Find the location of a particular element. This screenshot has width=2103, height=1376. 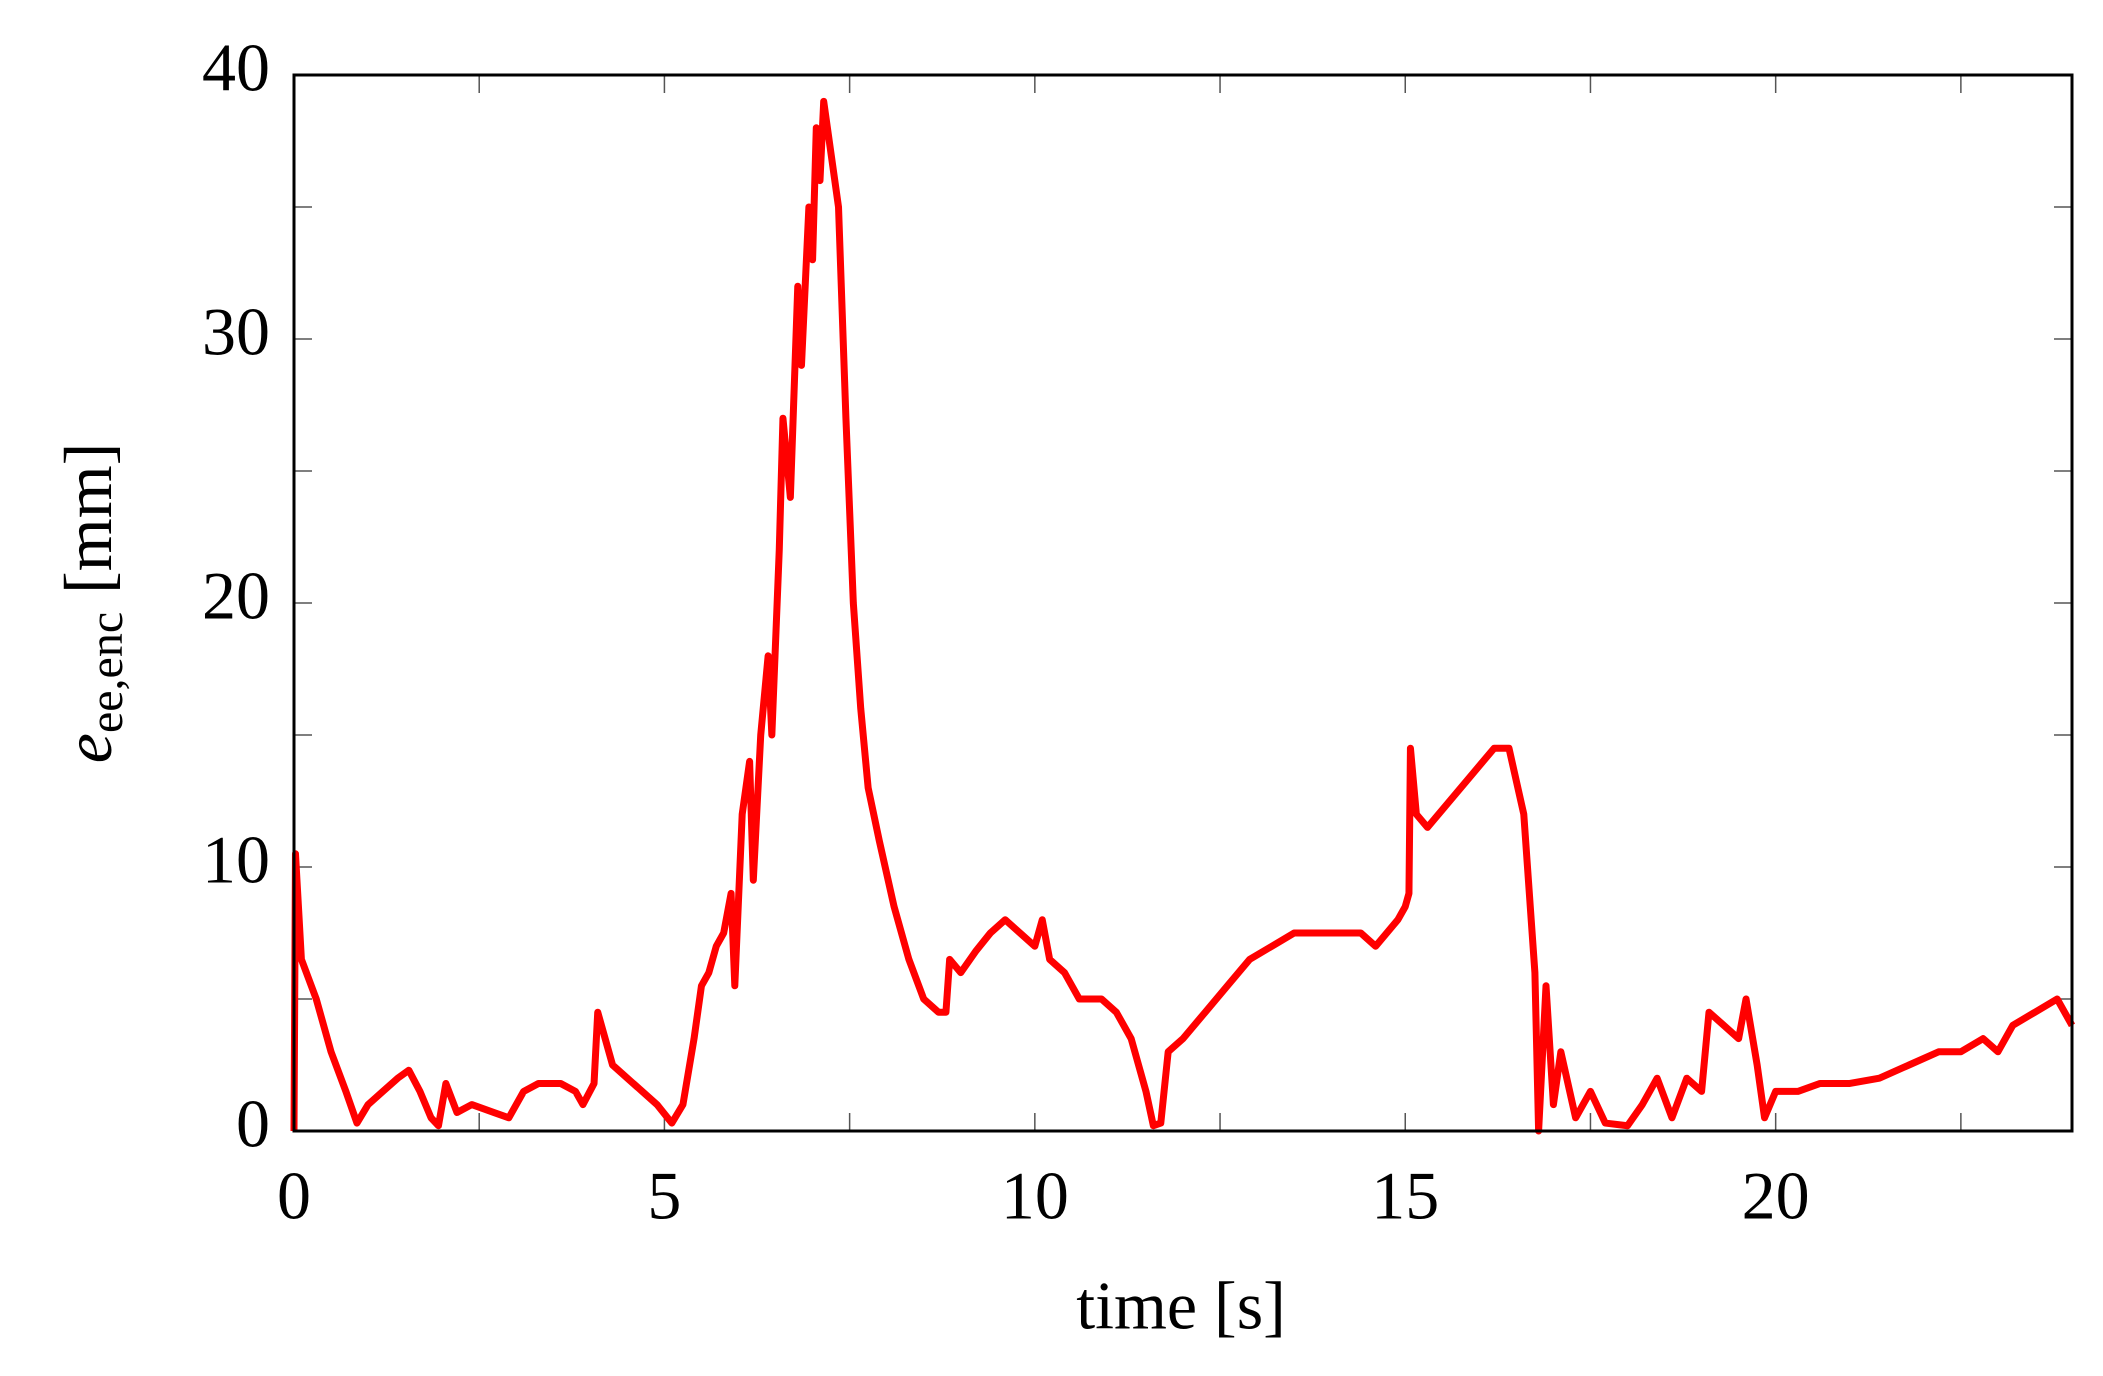

x-tick-label: 15 is located at coordinates (1405, 1196).